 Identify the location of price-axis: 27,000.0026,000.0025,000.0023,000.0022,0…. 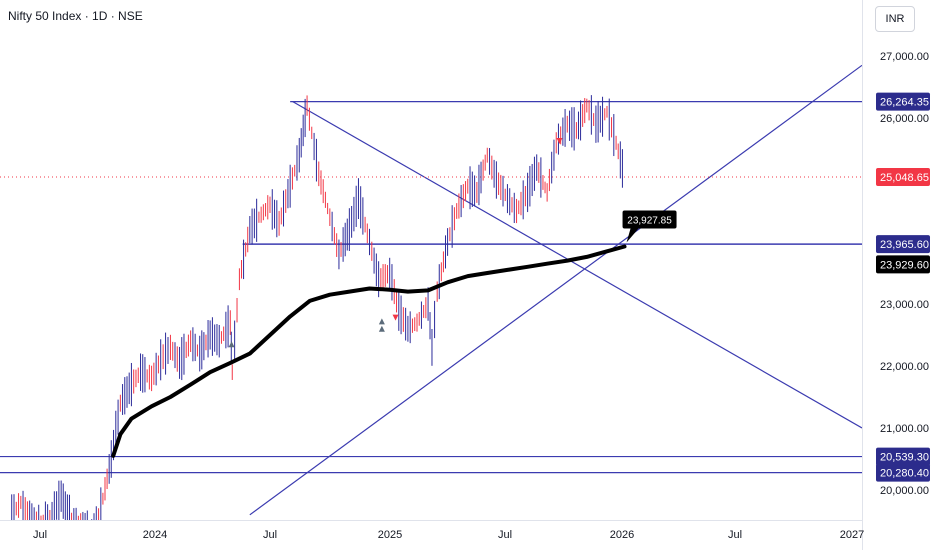
(896, 275).